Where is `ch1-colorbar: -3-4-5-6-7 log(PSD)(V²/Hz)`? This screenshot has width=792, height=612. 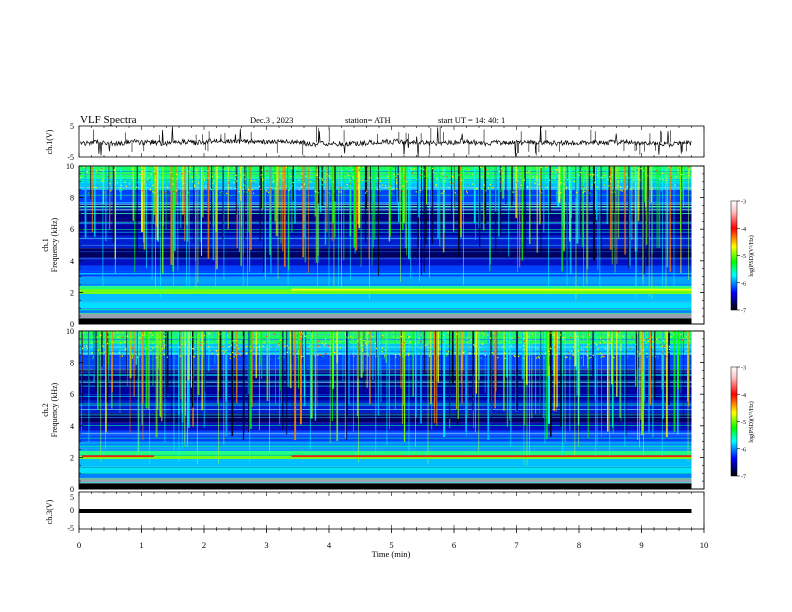 ch1-colorbar: -3-4-5-6-7 log(PSD)(V²/Hz) is located at coordinates (742, 257).